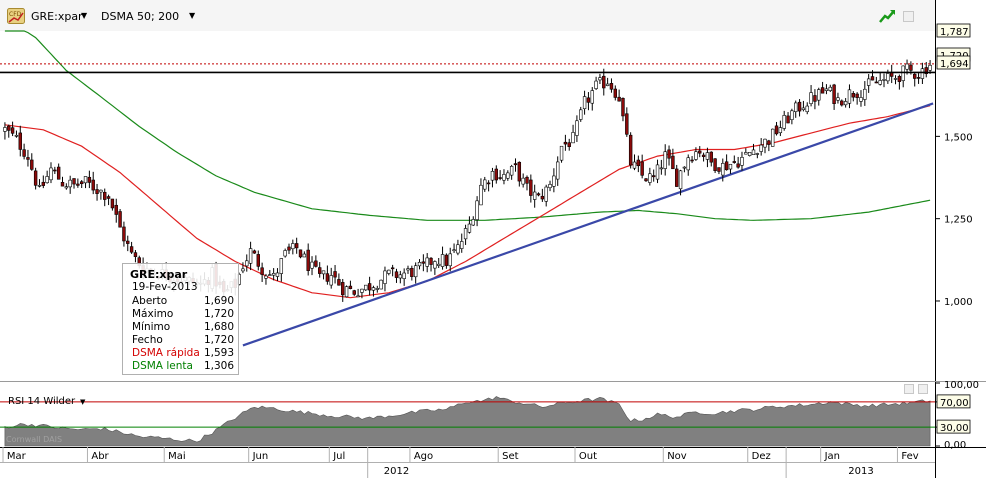 This screenshot has width=986, height=478. Describe the element at coordinates (57, 16) in the screenshot. I see `symbol-selector: GRE:xpar` at that location.